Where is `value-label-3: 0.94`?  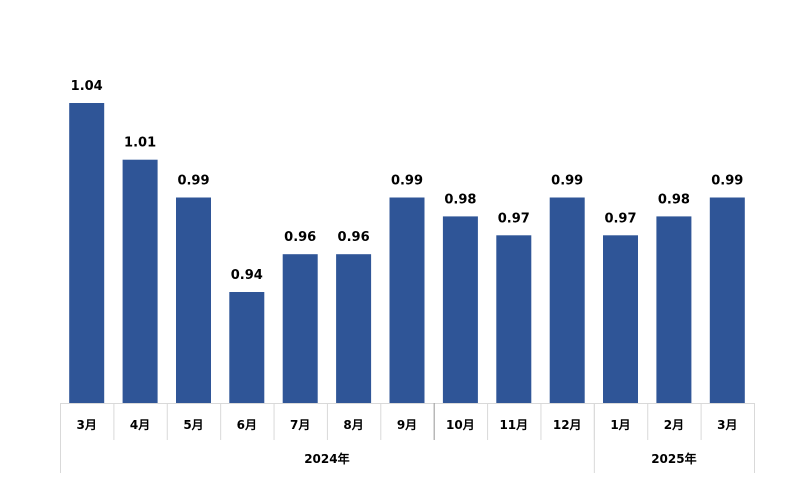
value-label-3: 0.94 is located at coordinates (247, 275).